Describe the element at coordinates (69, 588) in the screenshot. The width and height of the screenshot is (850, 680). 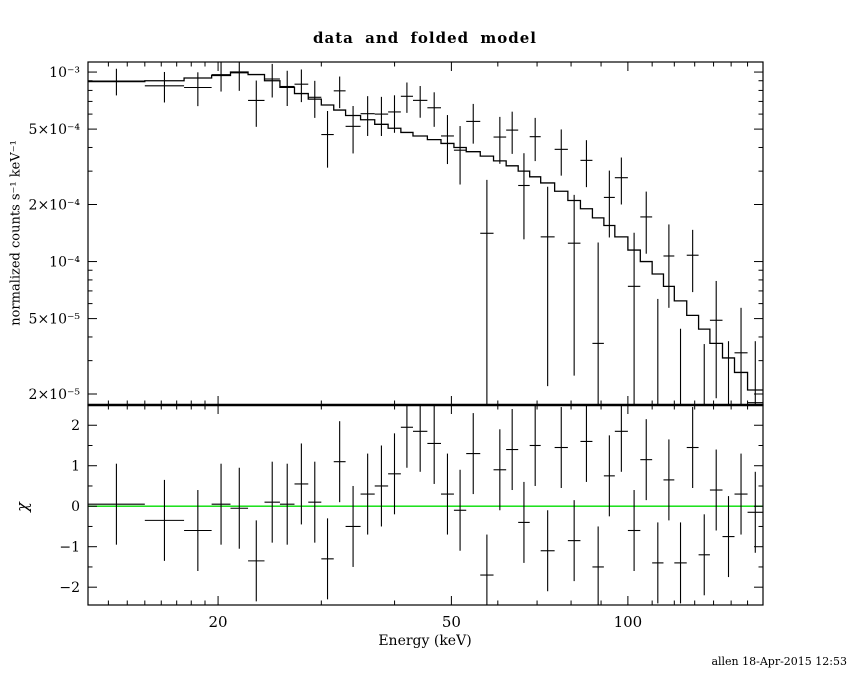
I see `svg-text: −2` at that location.